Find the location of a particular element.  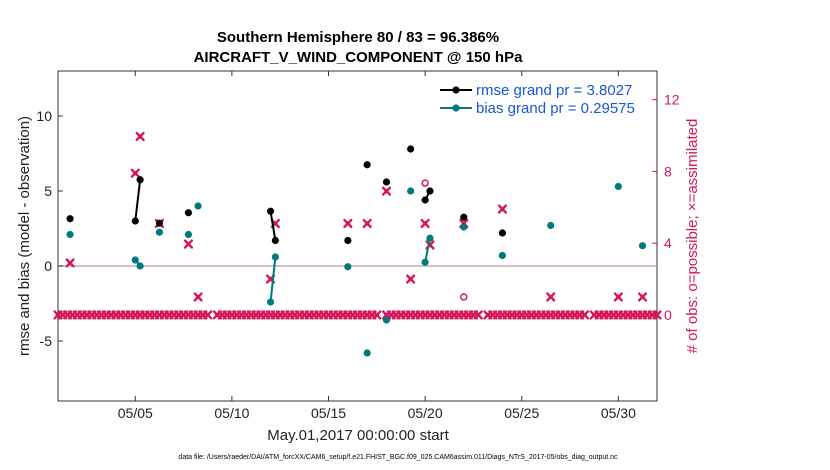

legend-bias-label: bias grand pr = 0.29575 is located at coordinates (555, 108).